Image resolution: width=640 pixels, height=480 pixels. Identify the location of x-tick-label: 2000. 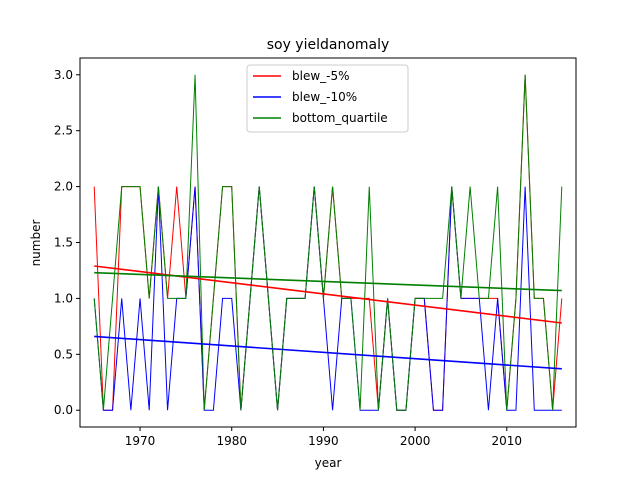
(415, 441).